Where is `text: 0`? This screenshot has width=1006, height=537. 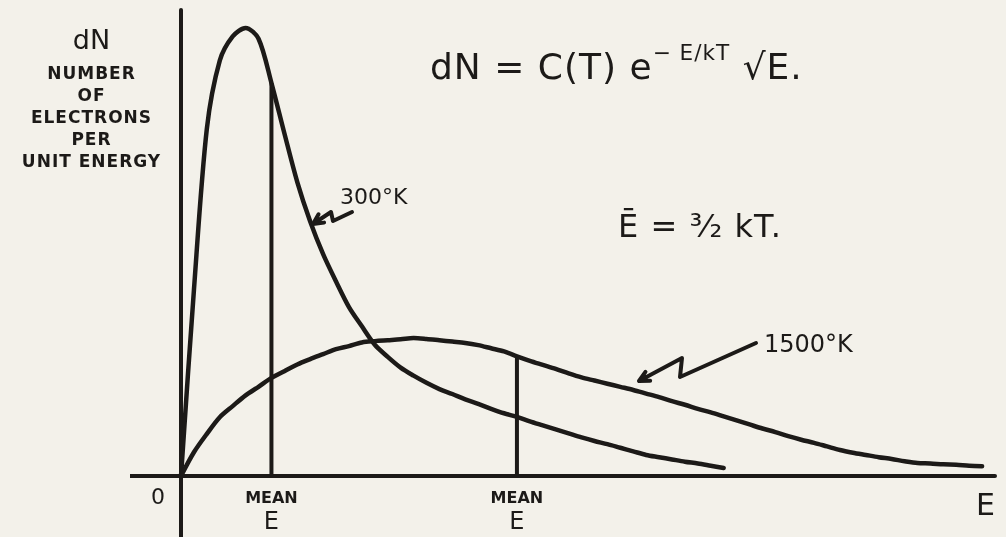 text: 0 is located at coordinates (158, 496).